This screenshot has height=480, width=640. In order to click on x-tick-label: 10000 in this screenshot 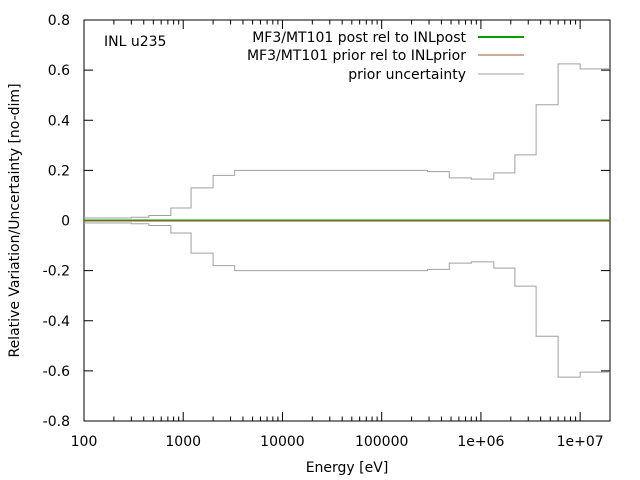, I will do `click(282, 442)`.